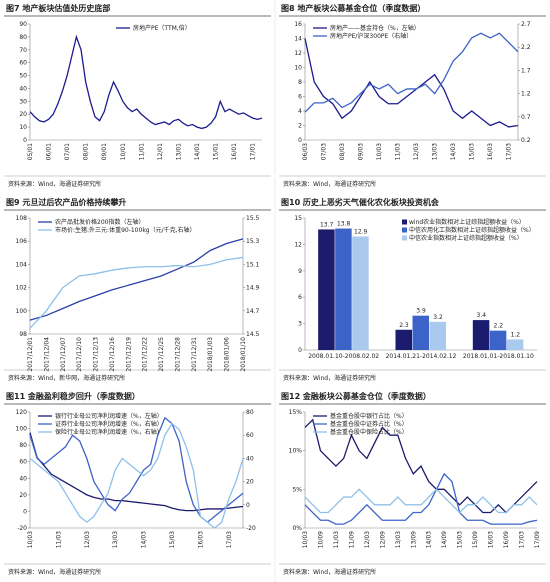  I want to click on y2-tick-label: 1.2, so click(526, 94).